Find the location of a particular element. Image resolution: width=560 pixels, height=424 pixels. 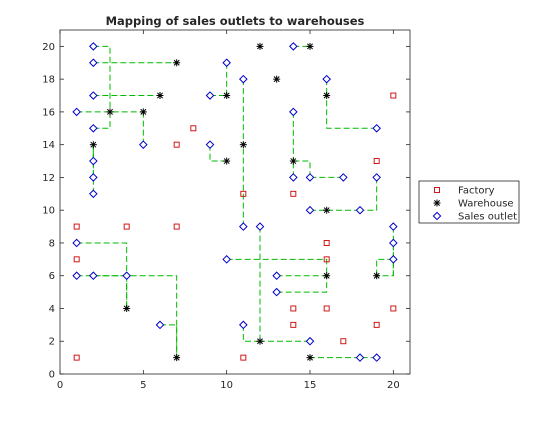

x-tick-label: 5 is located at coordinates (143, 385).